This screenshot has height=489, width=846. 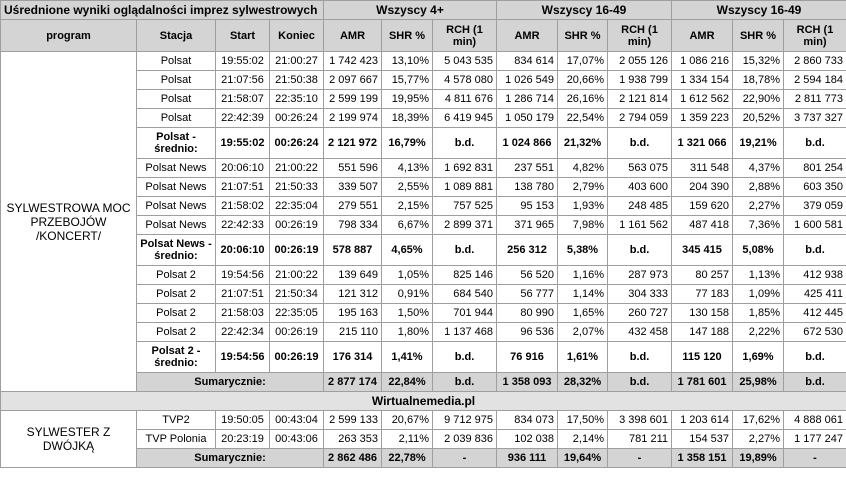 What do you see at coordinates (639, 420) in the screenshot?
I see `value-cell: 3 398 601` at bounding box center [639, 420].